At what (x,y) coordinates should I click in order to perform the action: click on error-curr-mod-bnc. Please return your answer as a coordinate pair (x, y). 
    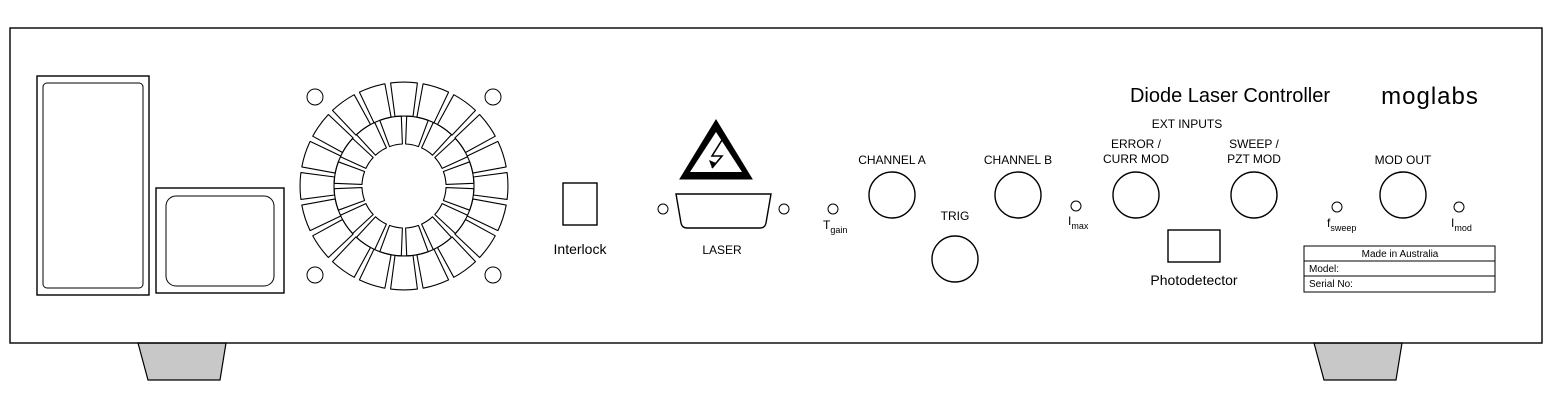
    Looking at the image, I should click on (1136, 195).